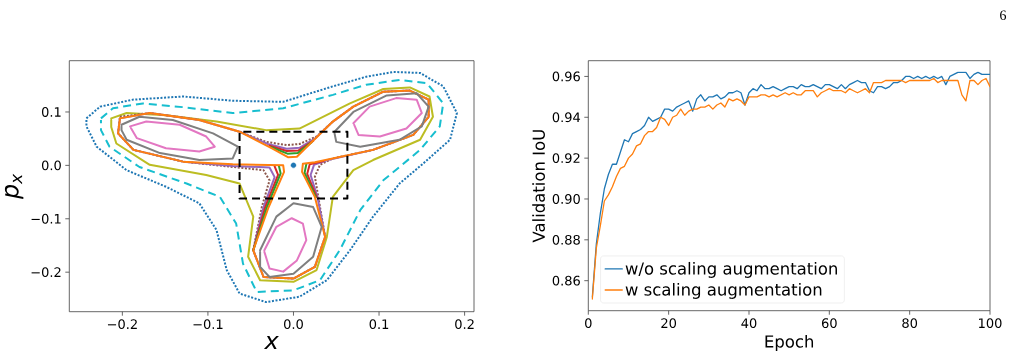 Image resolution: width=1017 pixels, height=360 pixels. What do you see at coordinates (271, 342) in the screenshot?
I see `x-axis-title: x` at bounding box center [271, 342].